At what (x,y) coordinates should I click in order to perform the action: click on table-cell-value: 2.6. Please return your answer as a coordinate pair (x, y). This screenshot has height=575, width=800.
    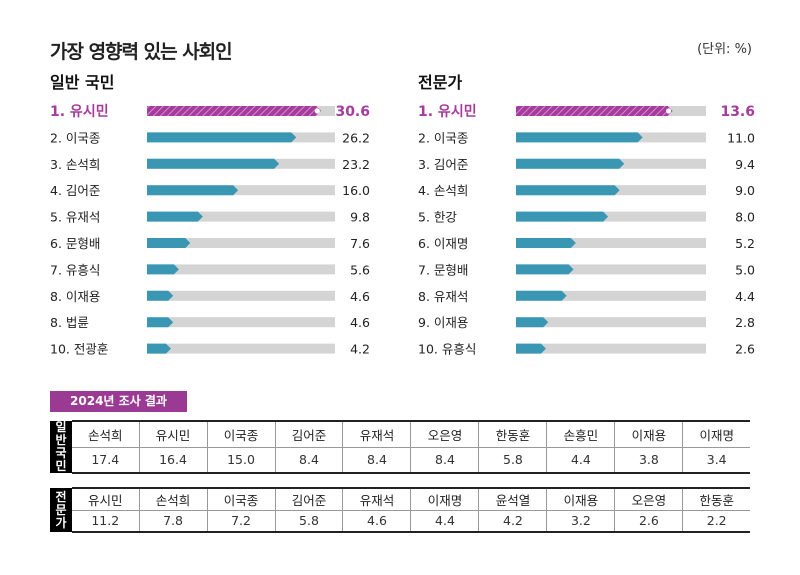
    Looking at the image, I should click on (648, 521).